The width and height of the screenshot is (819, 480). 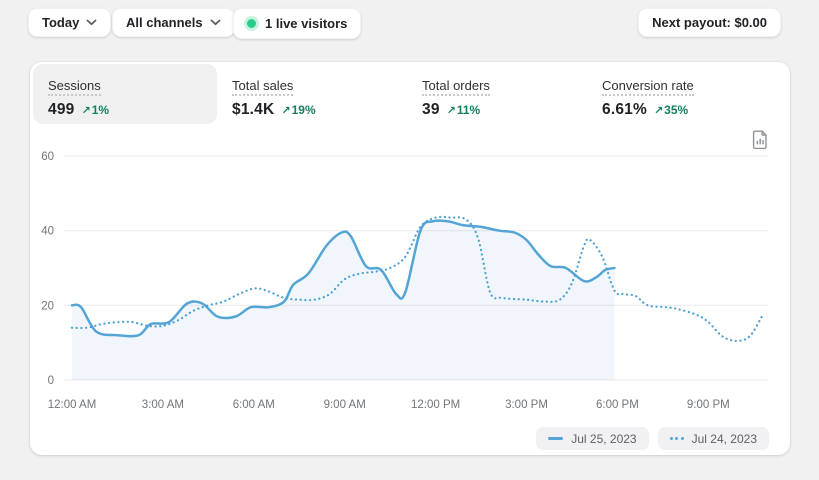 I want to click on x-axis-label: 3:00 PM, so click(x=526, y=405).